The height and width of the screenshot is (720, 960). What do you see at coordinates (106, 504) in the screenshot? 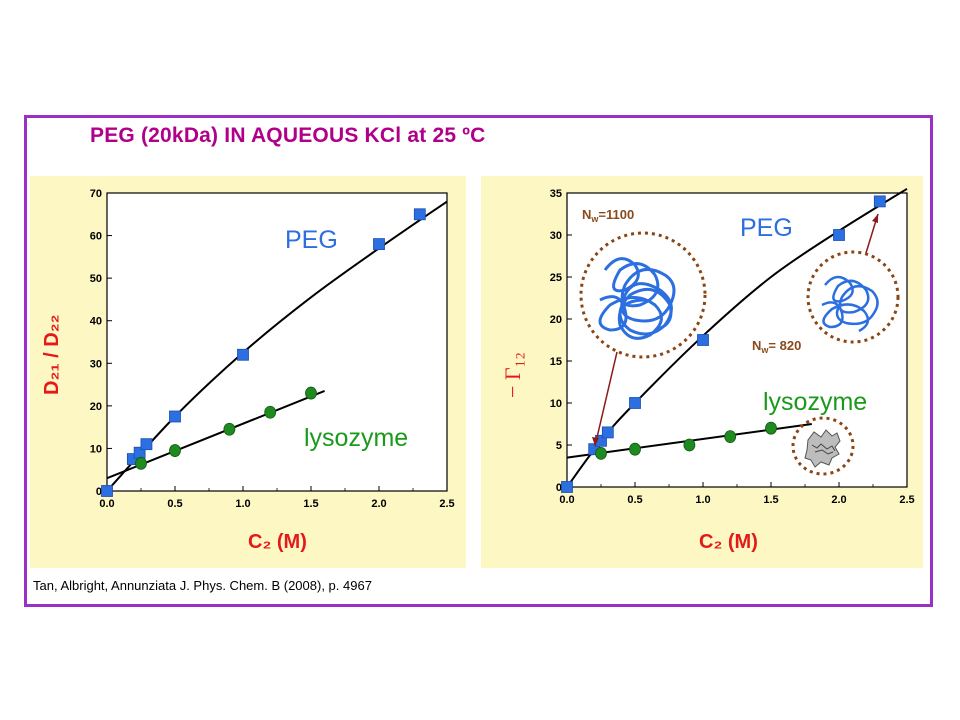
I see `left-x-tick-label: 0.0` at bounding box center [106, 504].